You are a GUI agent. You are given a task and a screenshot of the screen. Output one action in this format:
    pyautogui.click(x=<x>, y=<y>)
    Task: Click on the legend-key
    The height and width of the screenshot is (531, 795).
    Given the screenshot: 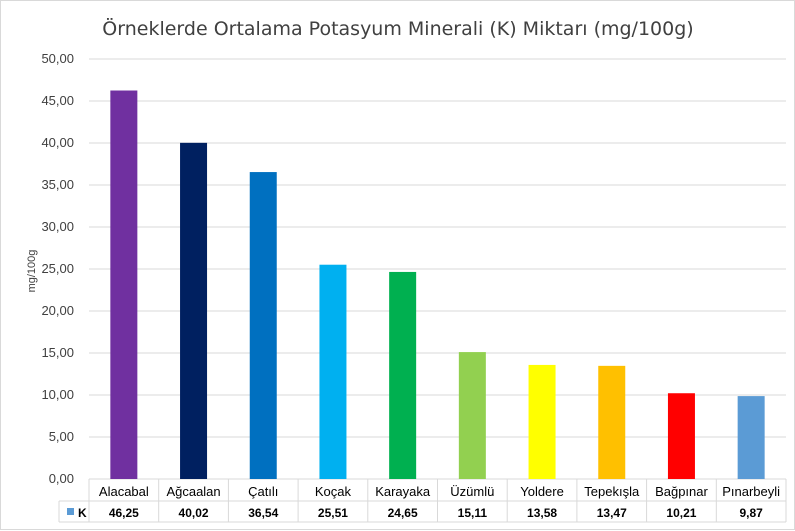 What is the action you would take?
    pyautogui.click(x=70, y=511)
    